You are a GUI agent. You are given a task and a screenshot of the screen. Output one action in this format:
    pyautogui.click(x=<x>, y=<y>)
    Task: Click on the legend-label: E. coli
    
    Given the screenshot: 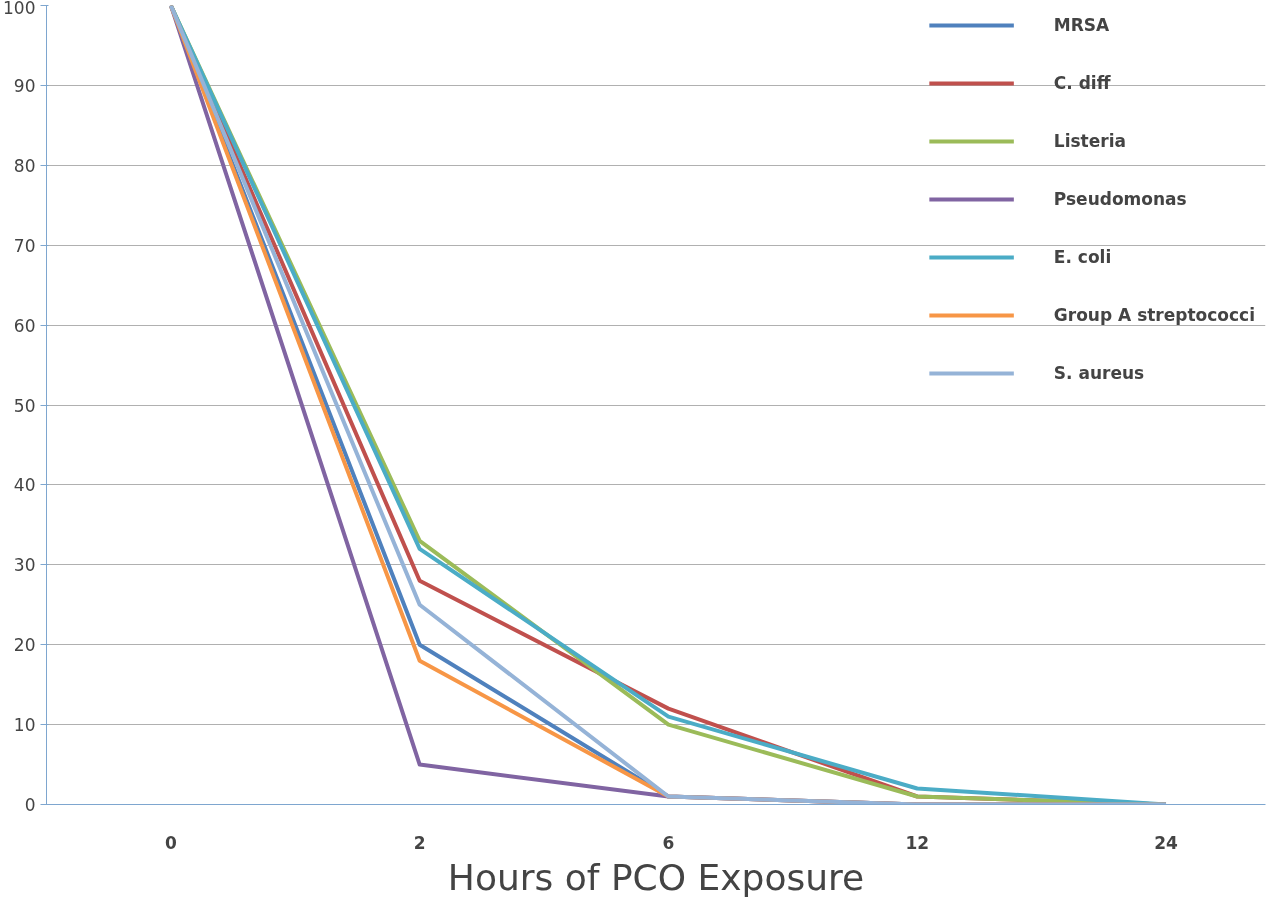 What is the action you would take?
    pyautogui.click(x=1082, y=257)
    